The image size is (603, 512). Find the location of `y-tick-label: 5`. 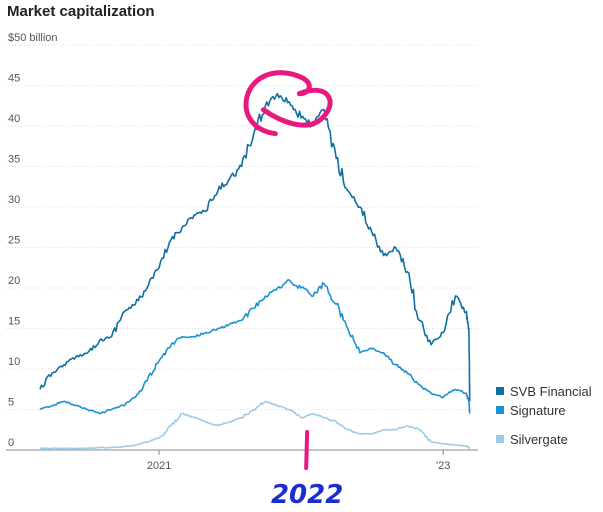

y-tick-label: 5 is located at coordinates (11, 403).